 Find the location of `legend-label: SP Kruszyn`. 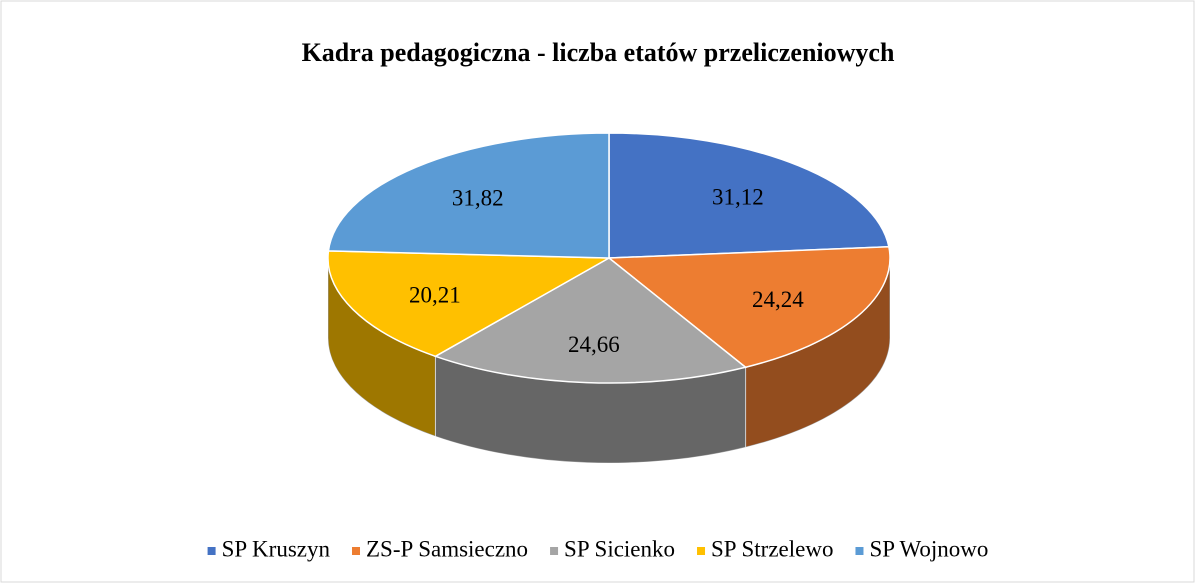

legend-label: SP Kruszyn is located at coordinates (276, 548).